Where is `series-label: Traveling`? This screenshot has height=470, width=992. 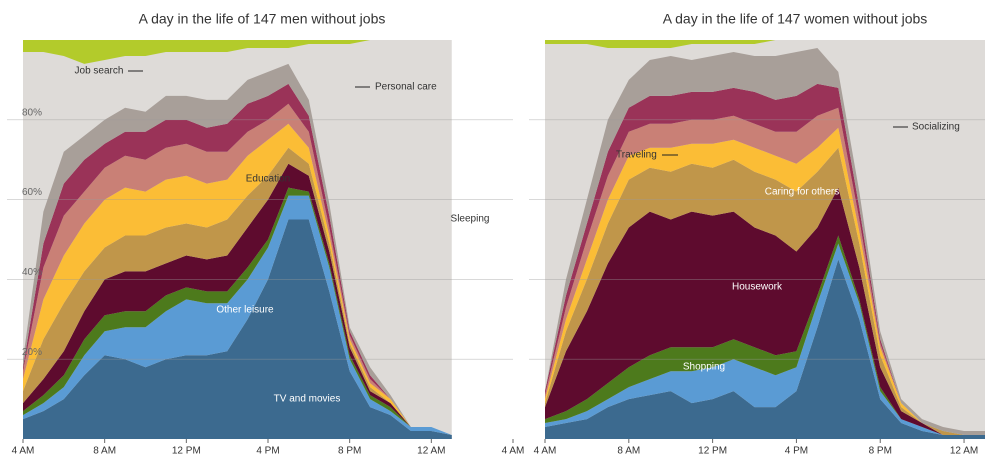
series-label: Traveling is located at coordinates (636, 155).